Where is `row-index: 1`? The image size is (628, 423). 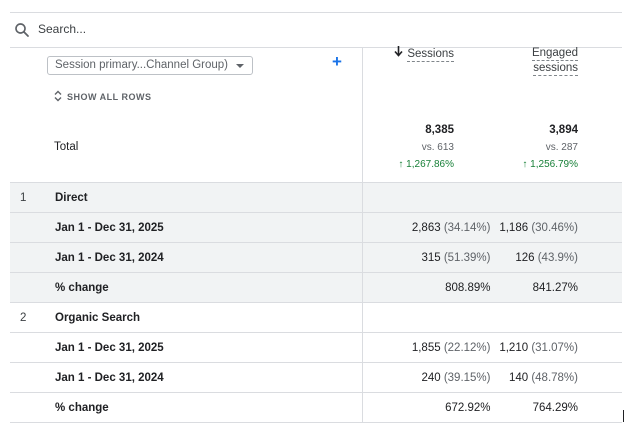 row-index: 1 is located at coordinates (32, 198).